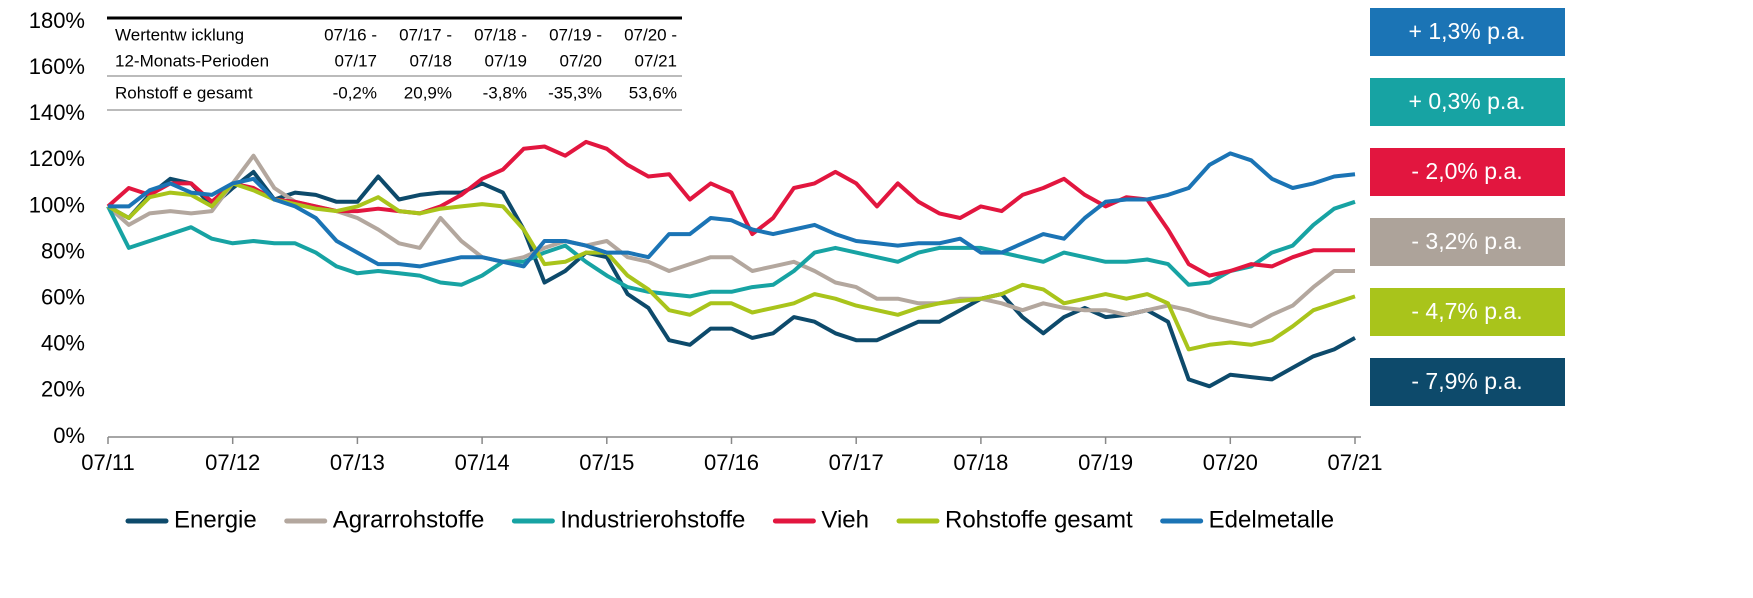  I want to click on table-cell: -0,2%, so click(355, 92).